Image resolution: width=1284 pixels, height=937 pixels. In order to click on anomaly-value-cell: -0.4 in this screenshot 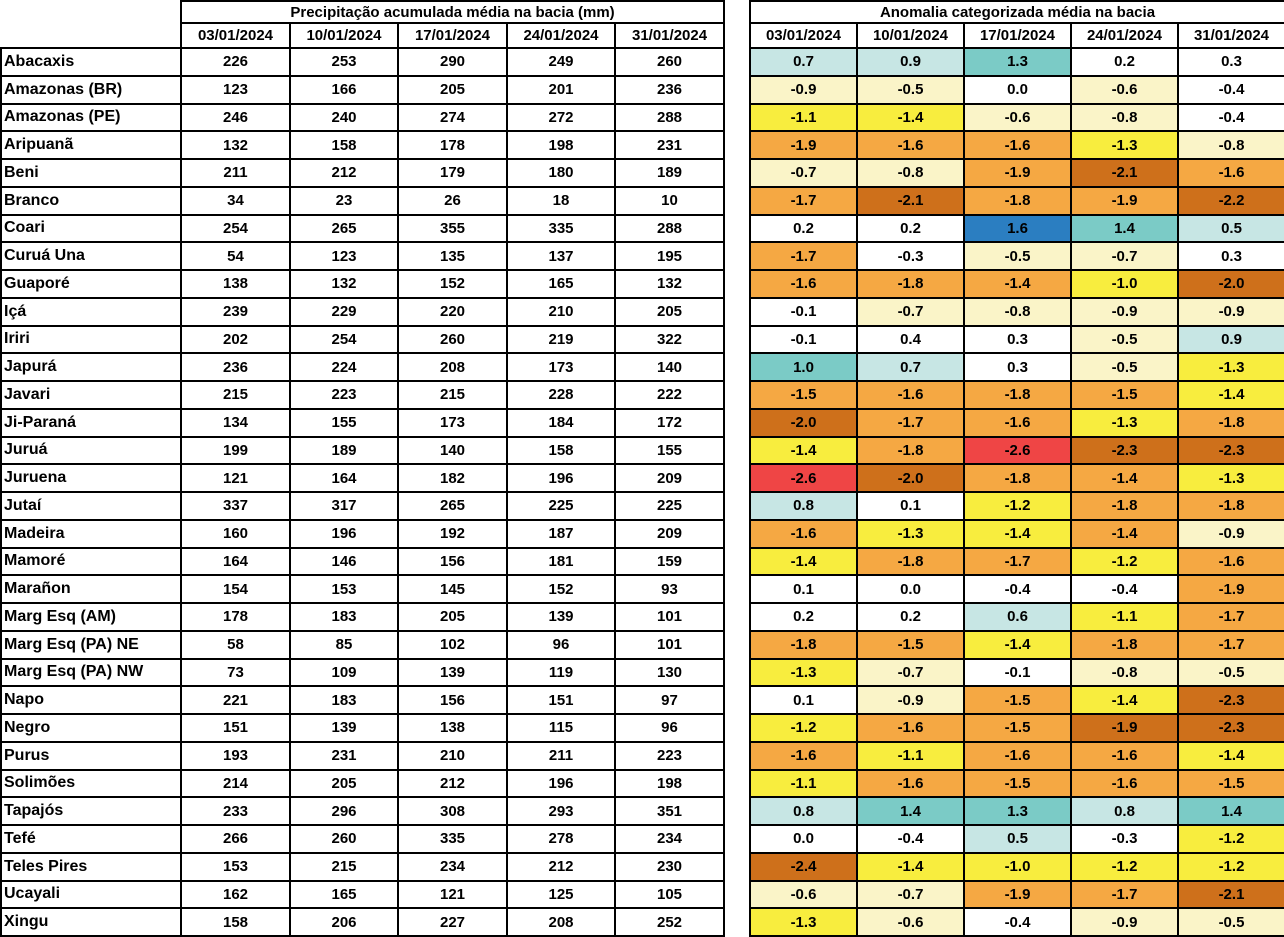, I will do `click(1124, 589)`.